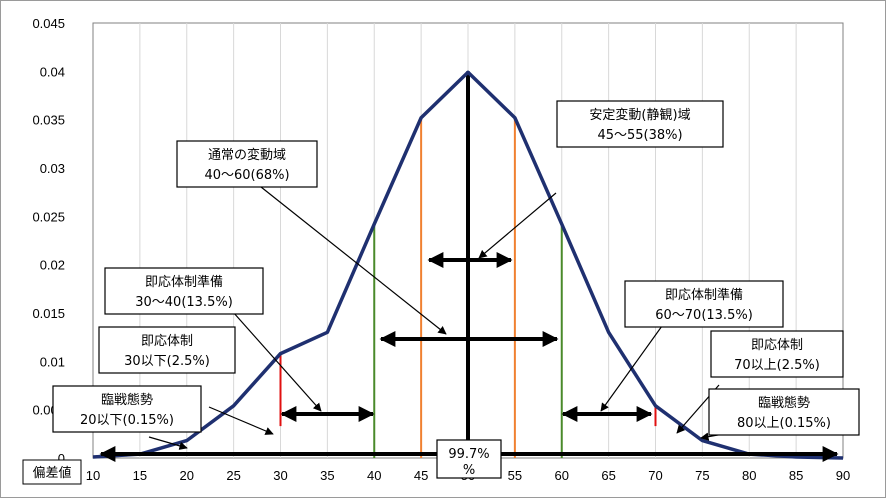 Image resolution: width=886 pixels, height=498 pixels. What do you see at coordinates (241, 420) in the screenshot?
I see `leader-arrow-30-below` at bounding box center [241, 420].